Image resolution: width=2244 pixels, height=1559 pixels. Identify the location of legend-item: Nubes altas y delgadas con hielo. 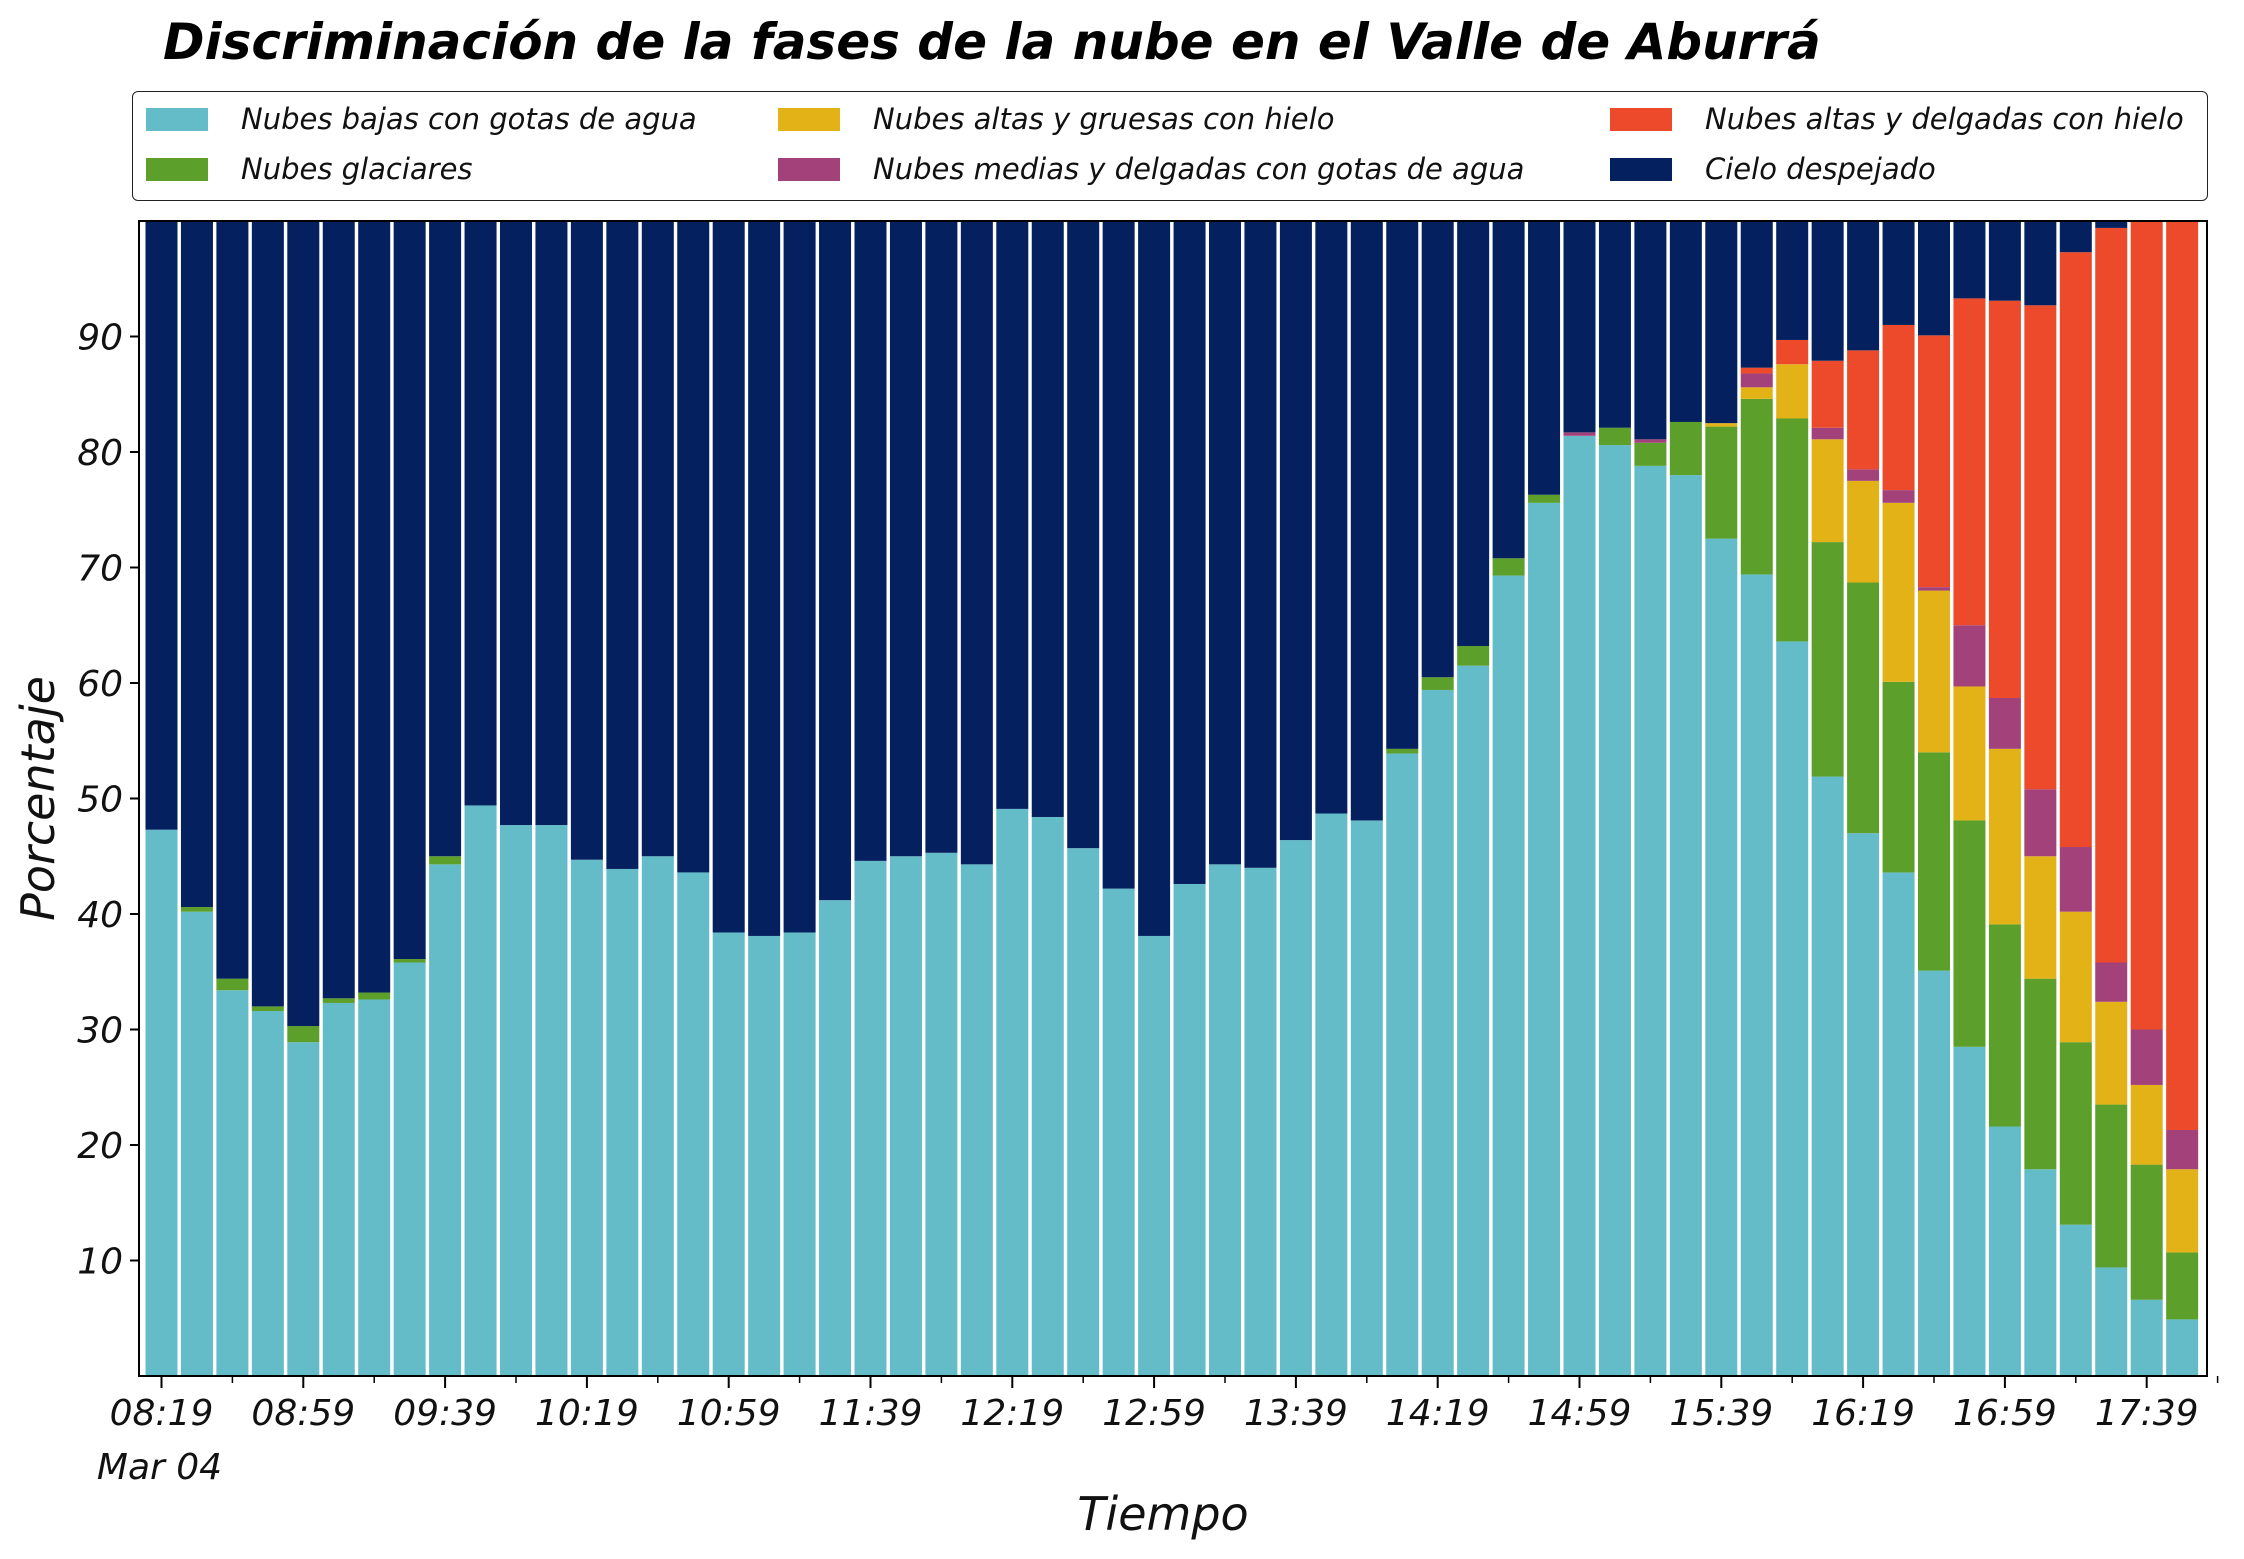
(1897, 119).